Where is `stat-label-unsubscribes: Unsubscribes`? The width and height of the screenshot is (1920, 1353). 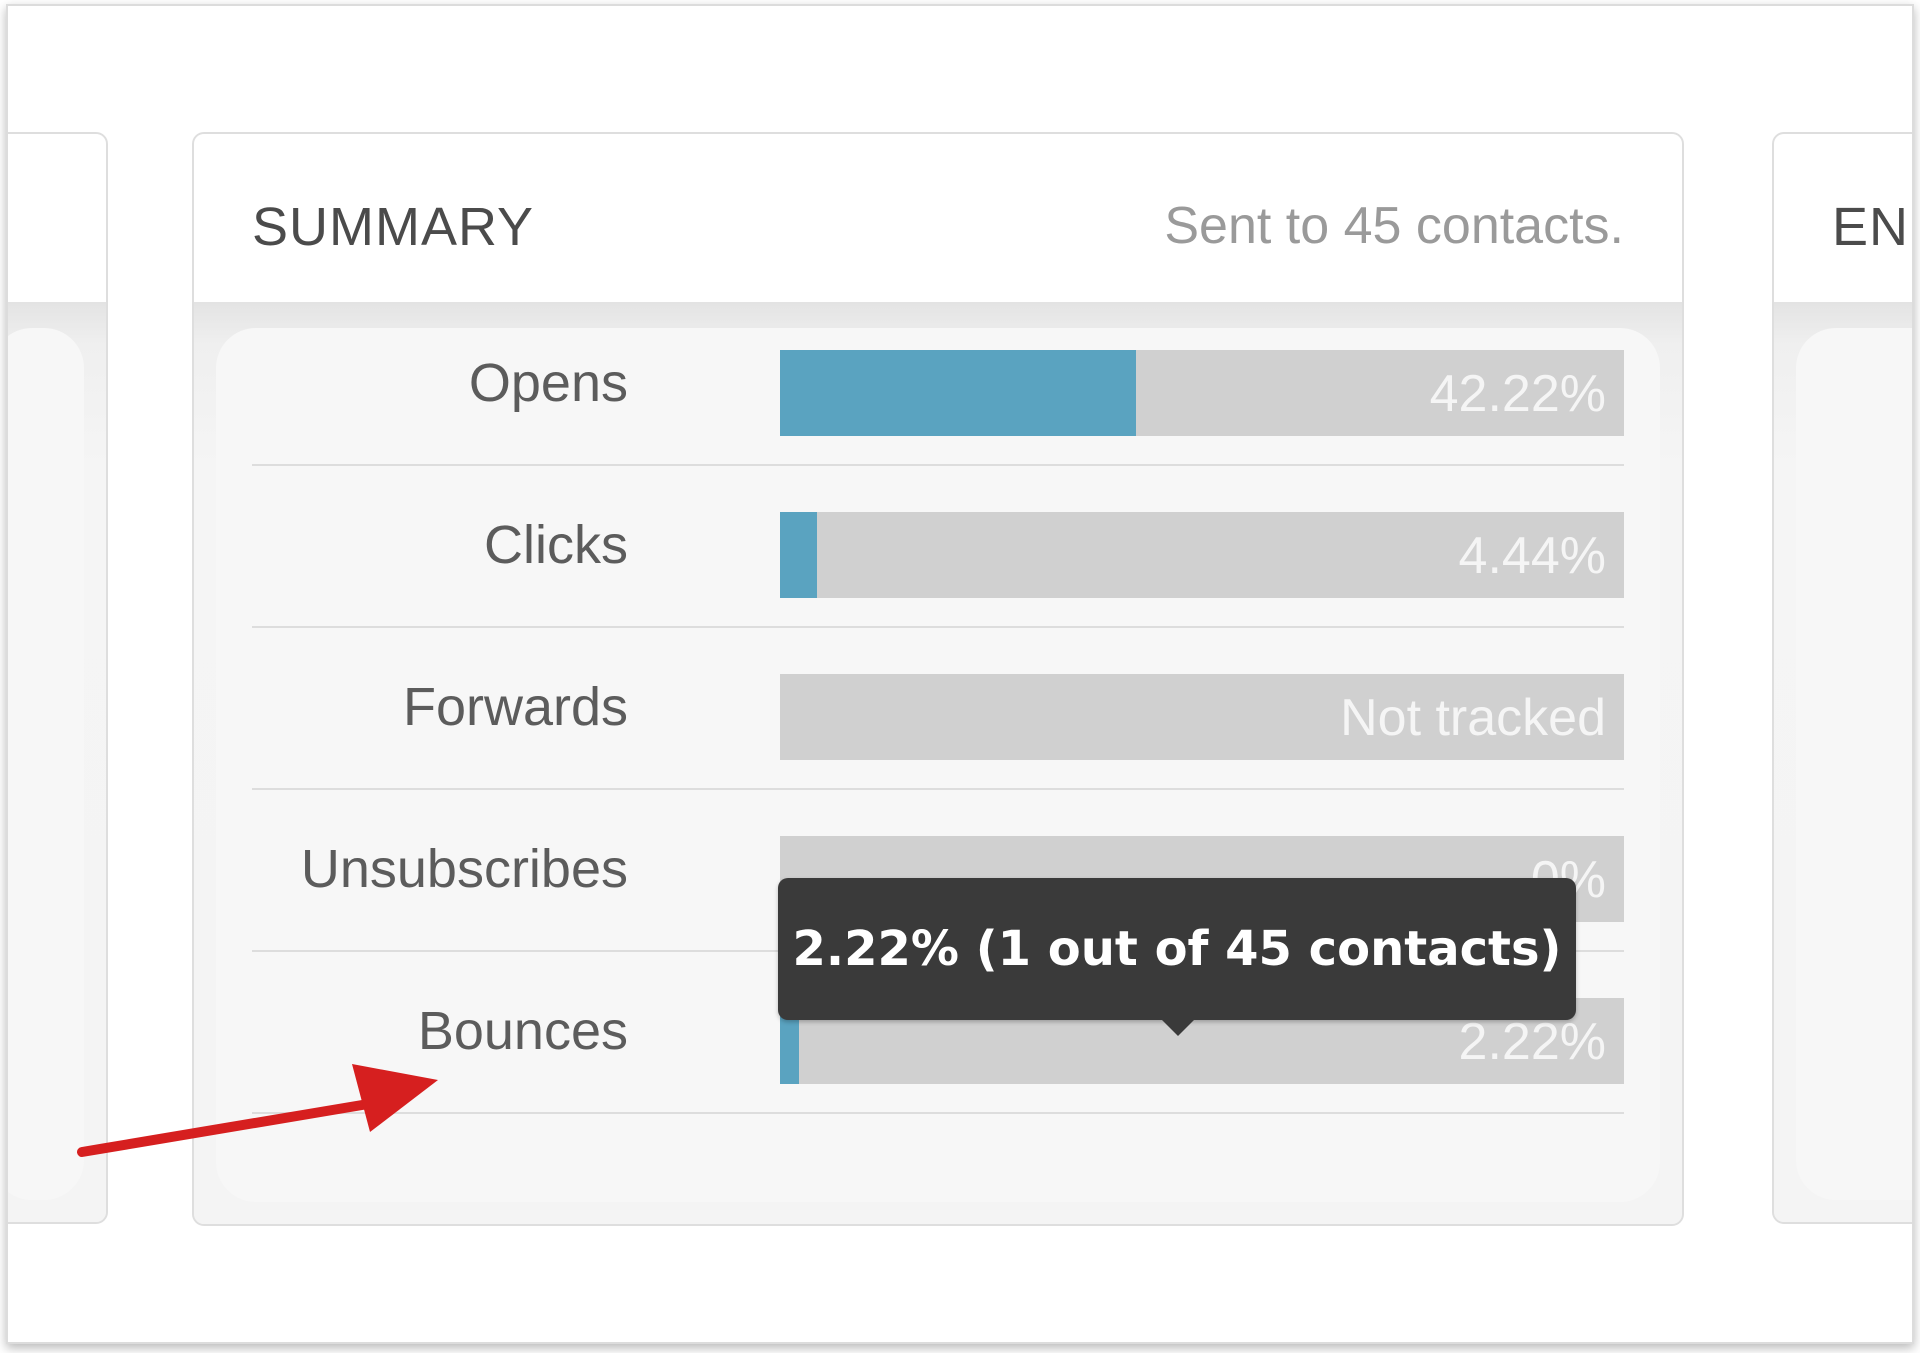
stat-label-unsubscribes: Unsubscribes is located at coordinates (464, 869).